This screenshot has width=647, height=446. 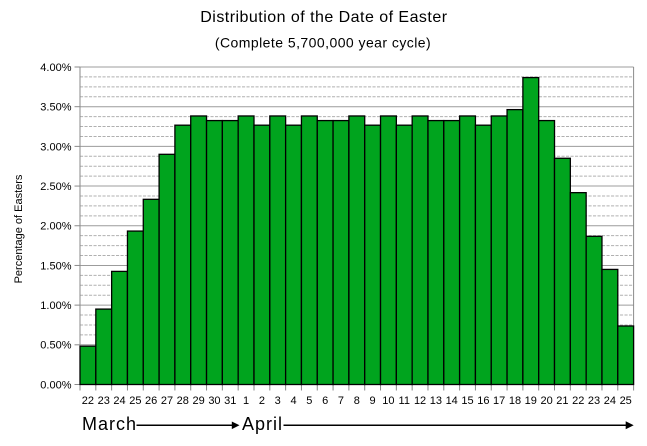 What do you see at coordinates (373, 401) in the screenshot?
I see `svg-text: 9` at bounding box center [373, 401].